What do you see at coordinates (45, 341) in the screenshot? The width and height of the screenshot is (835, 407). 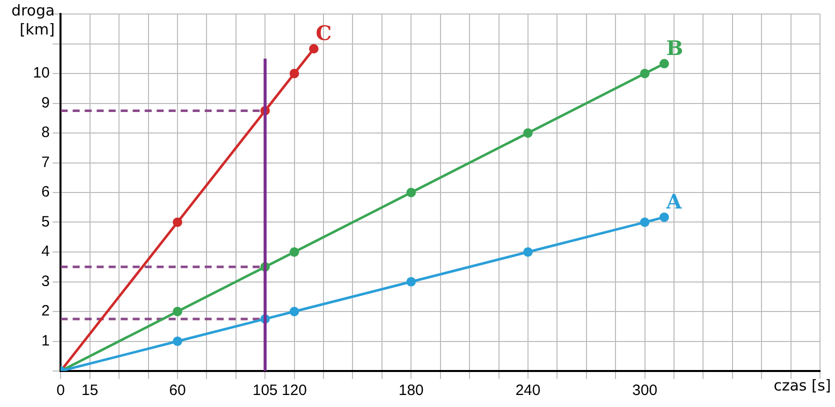 I see `y-tick-label: 1` at bounding box center [45, 341].